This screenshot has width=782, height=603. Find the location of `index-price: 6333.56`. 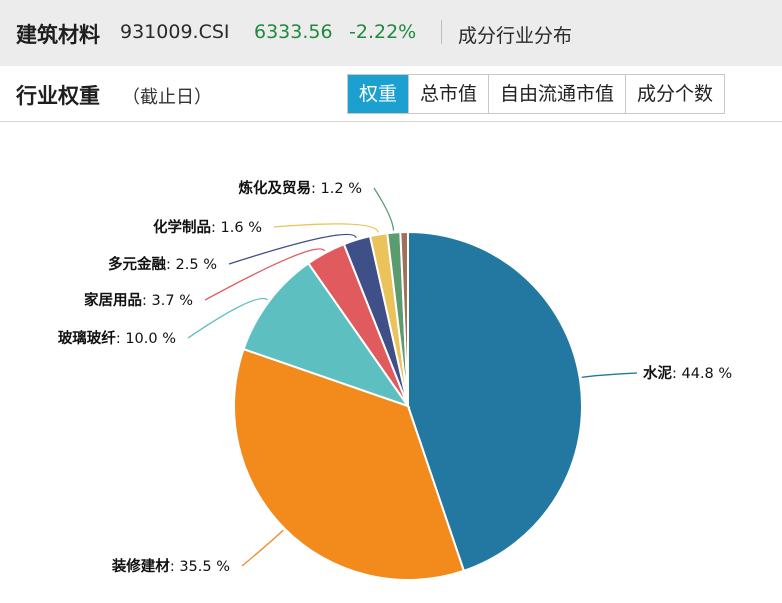

index-price: 6333.56 is located at coordinates (293, 32).